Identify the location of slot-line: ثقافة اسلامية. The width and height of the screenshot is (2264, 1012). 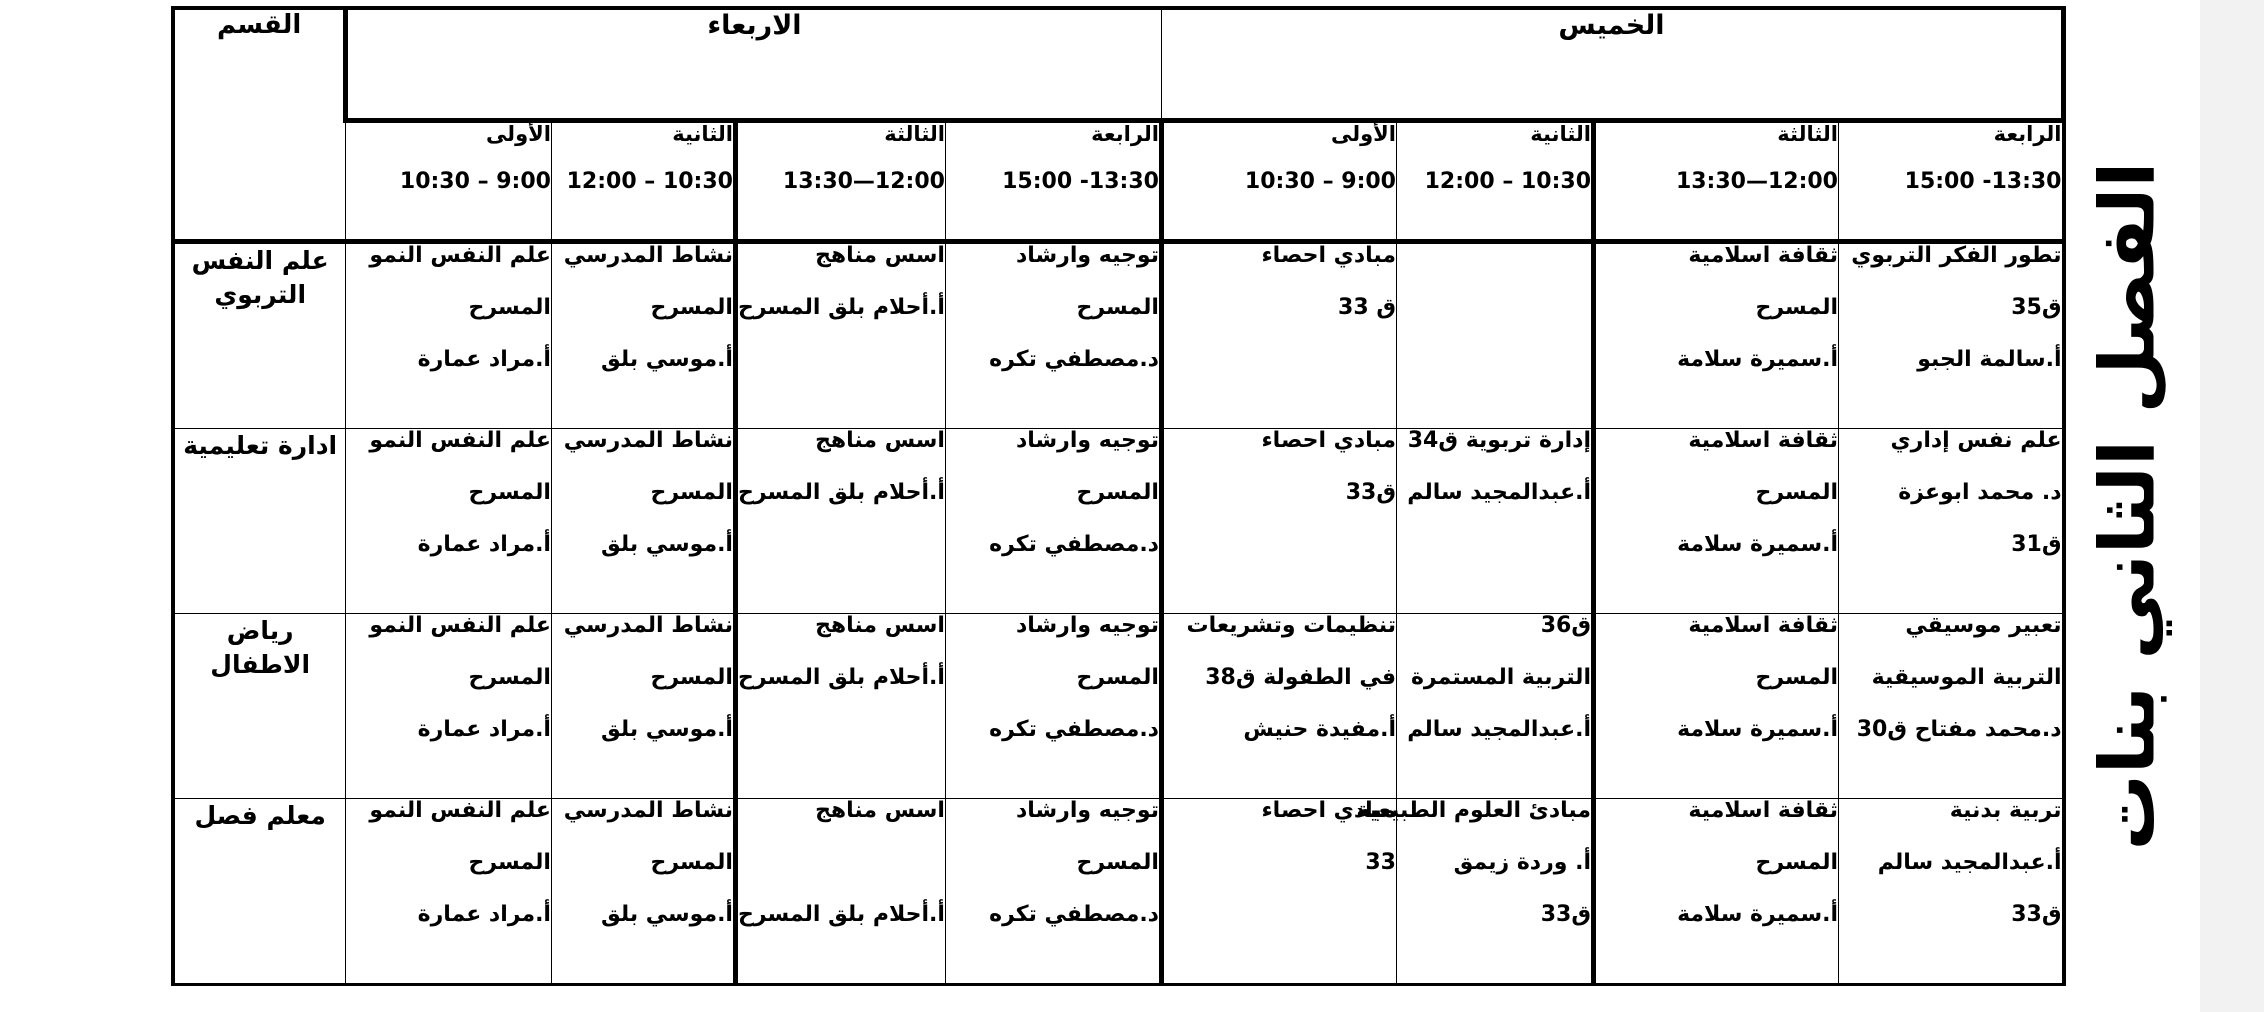
(1763, 625).